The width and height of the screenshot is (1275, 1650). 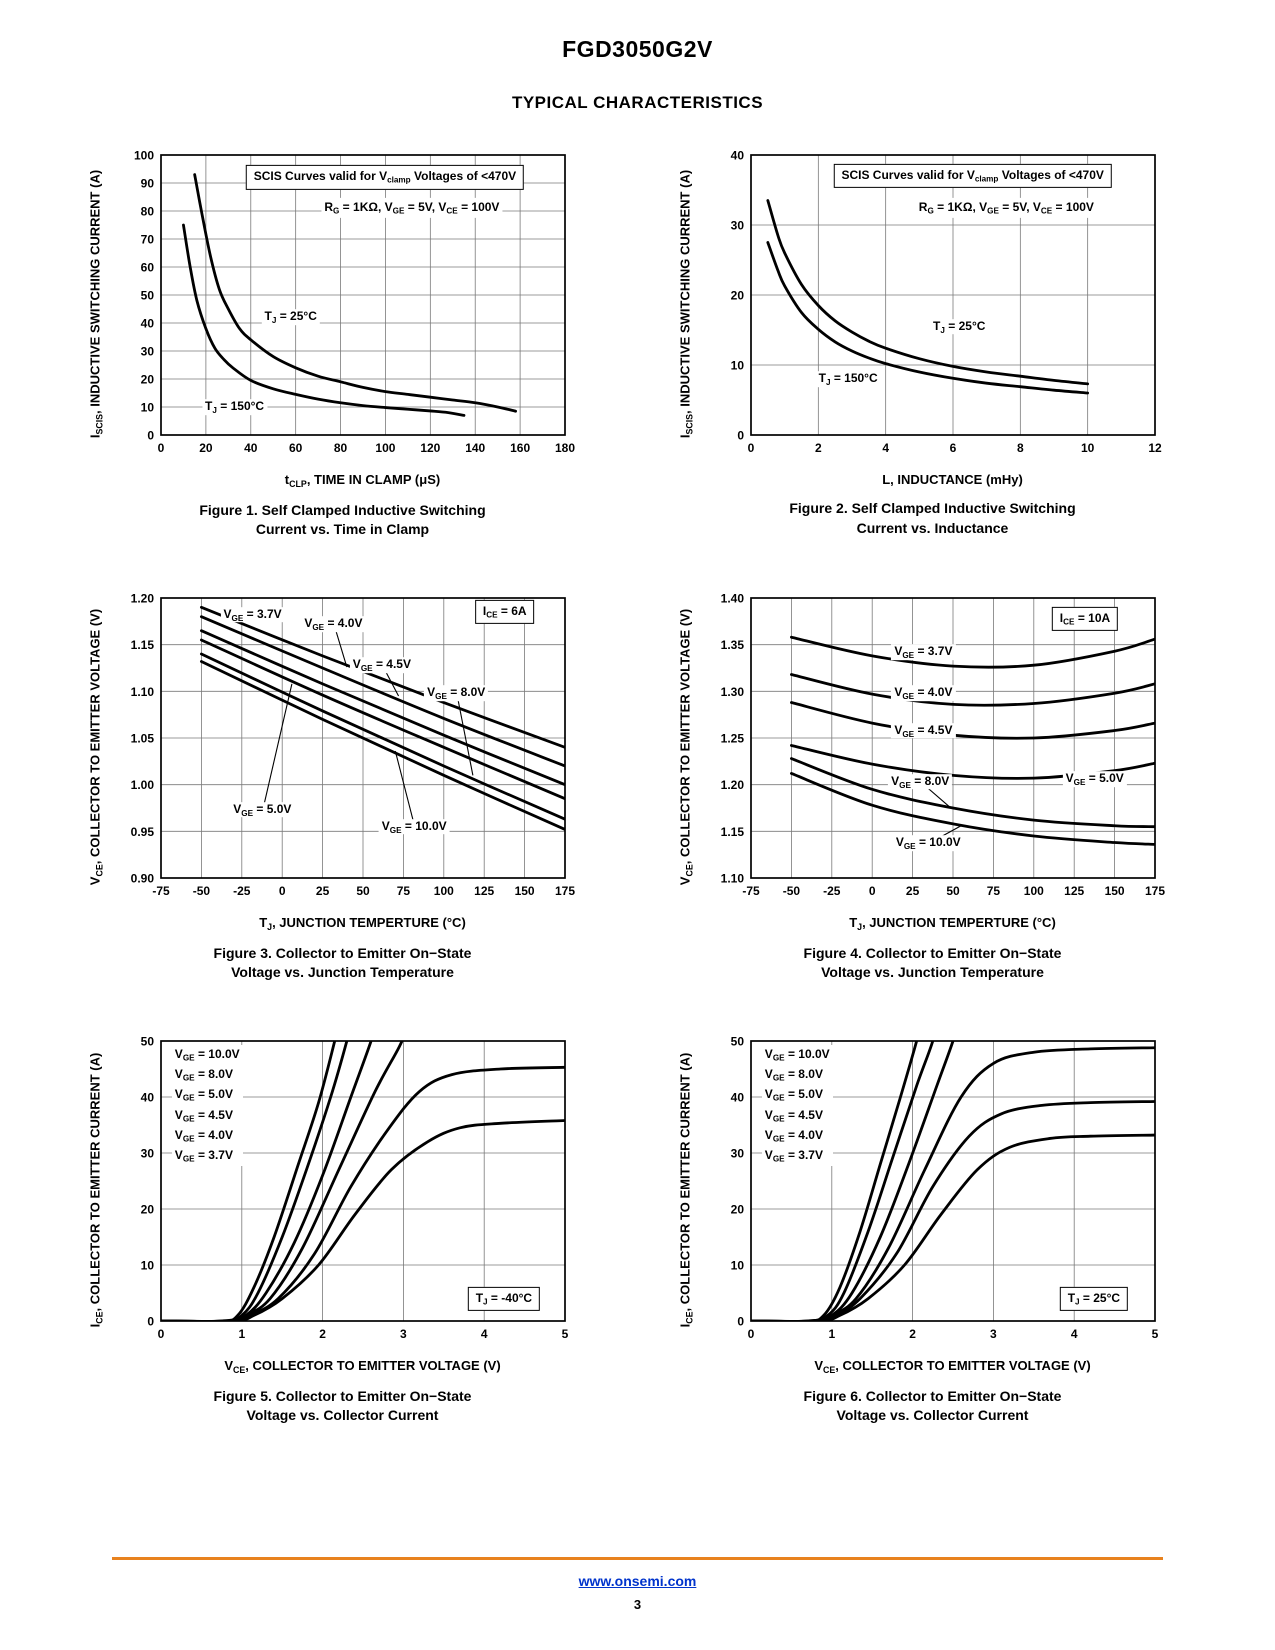 I want to click on curve-label: TJ = 150°C, so click(x=848, y=379).